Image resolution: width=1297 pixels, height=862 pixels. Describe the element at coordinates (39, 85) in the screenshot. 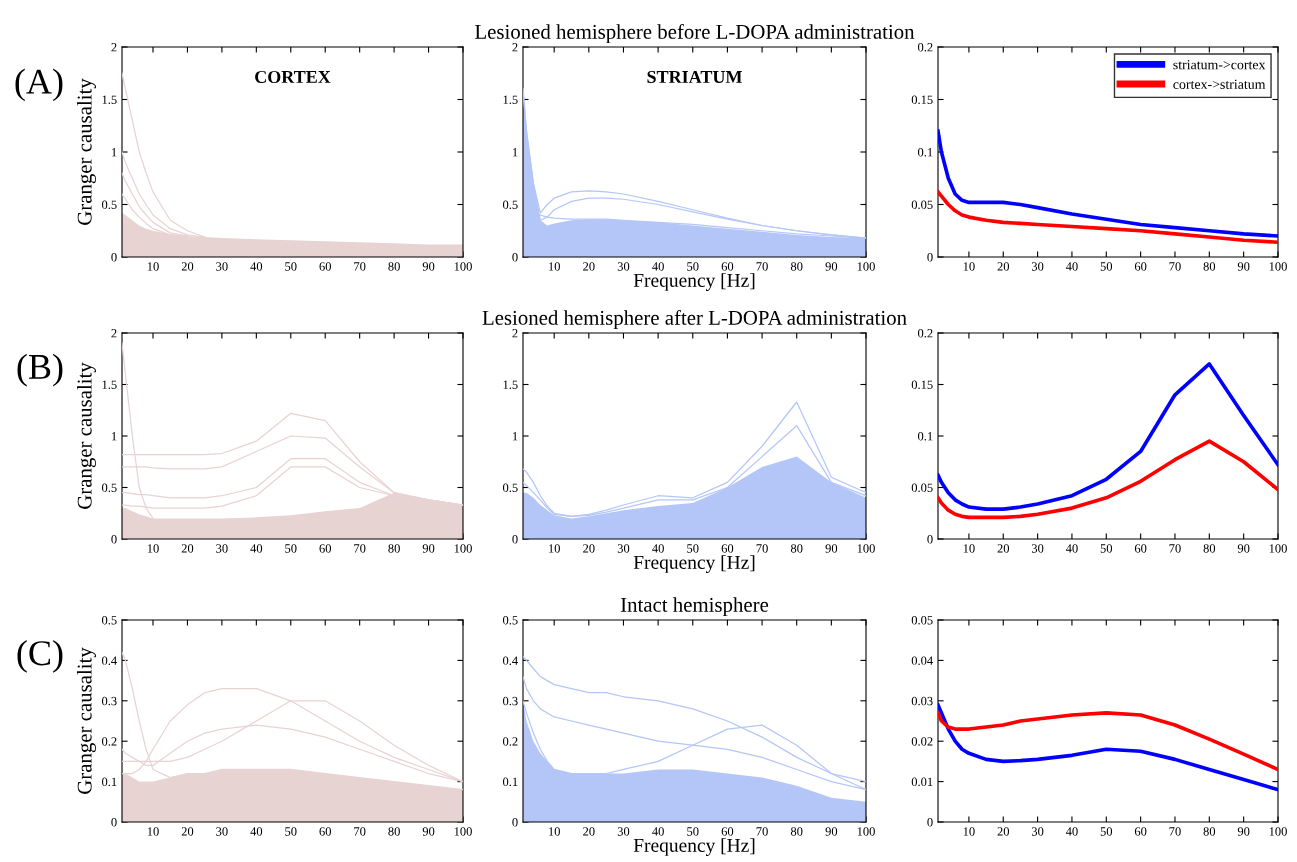

I see `text: (A)` at that location.